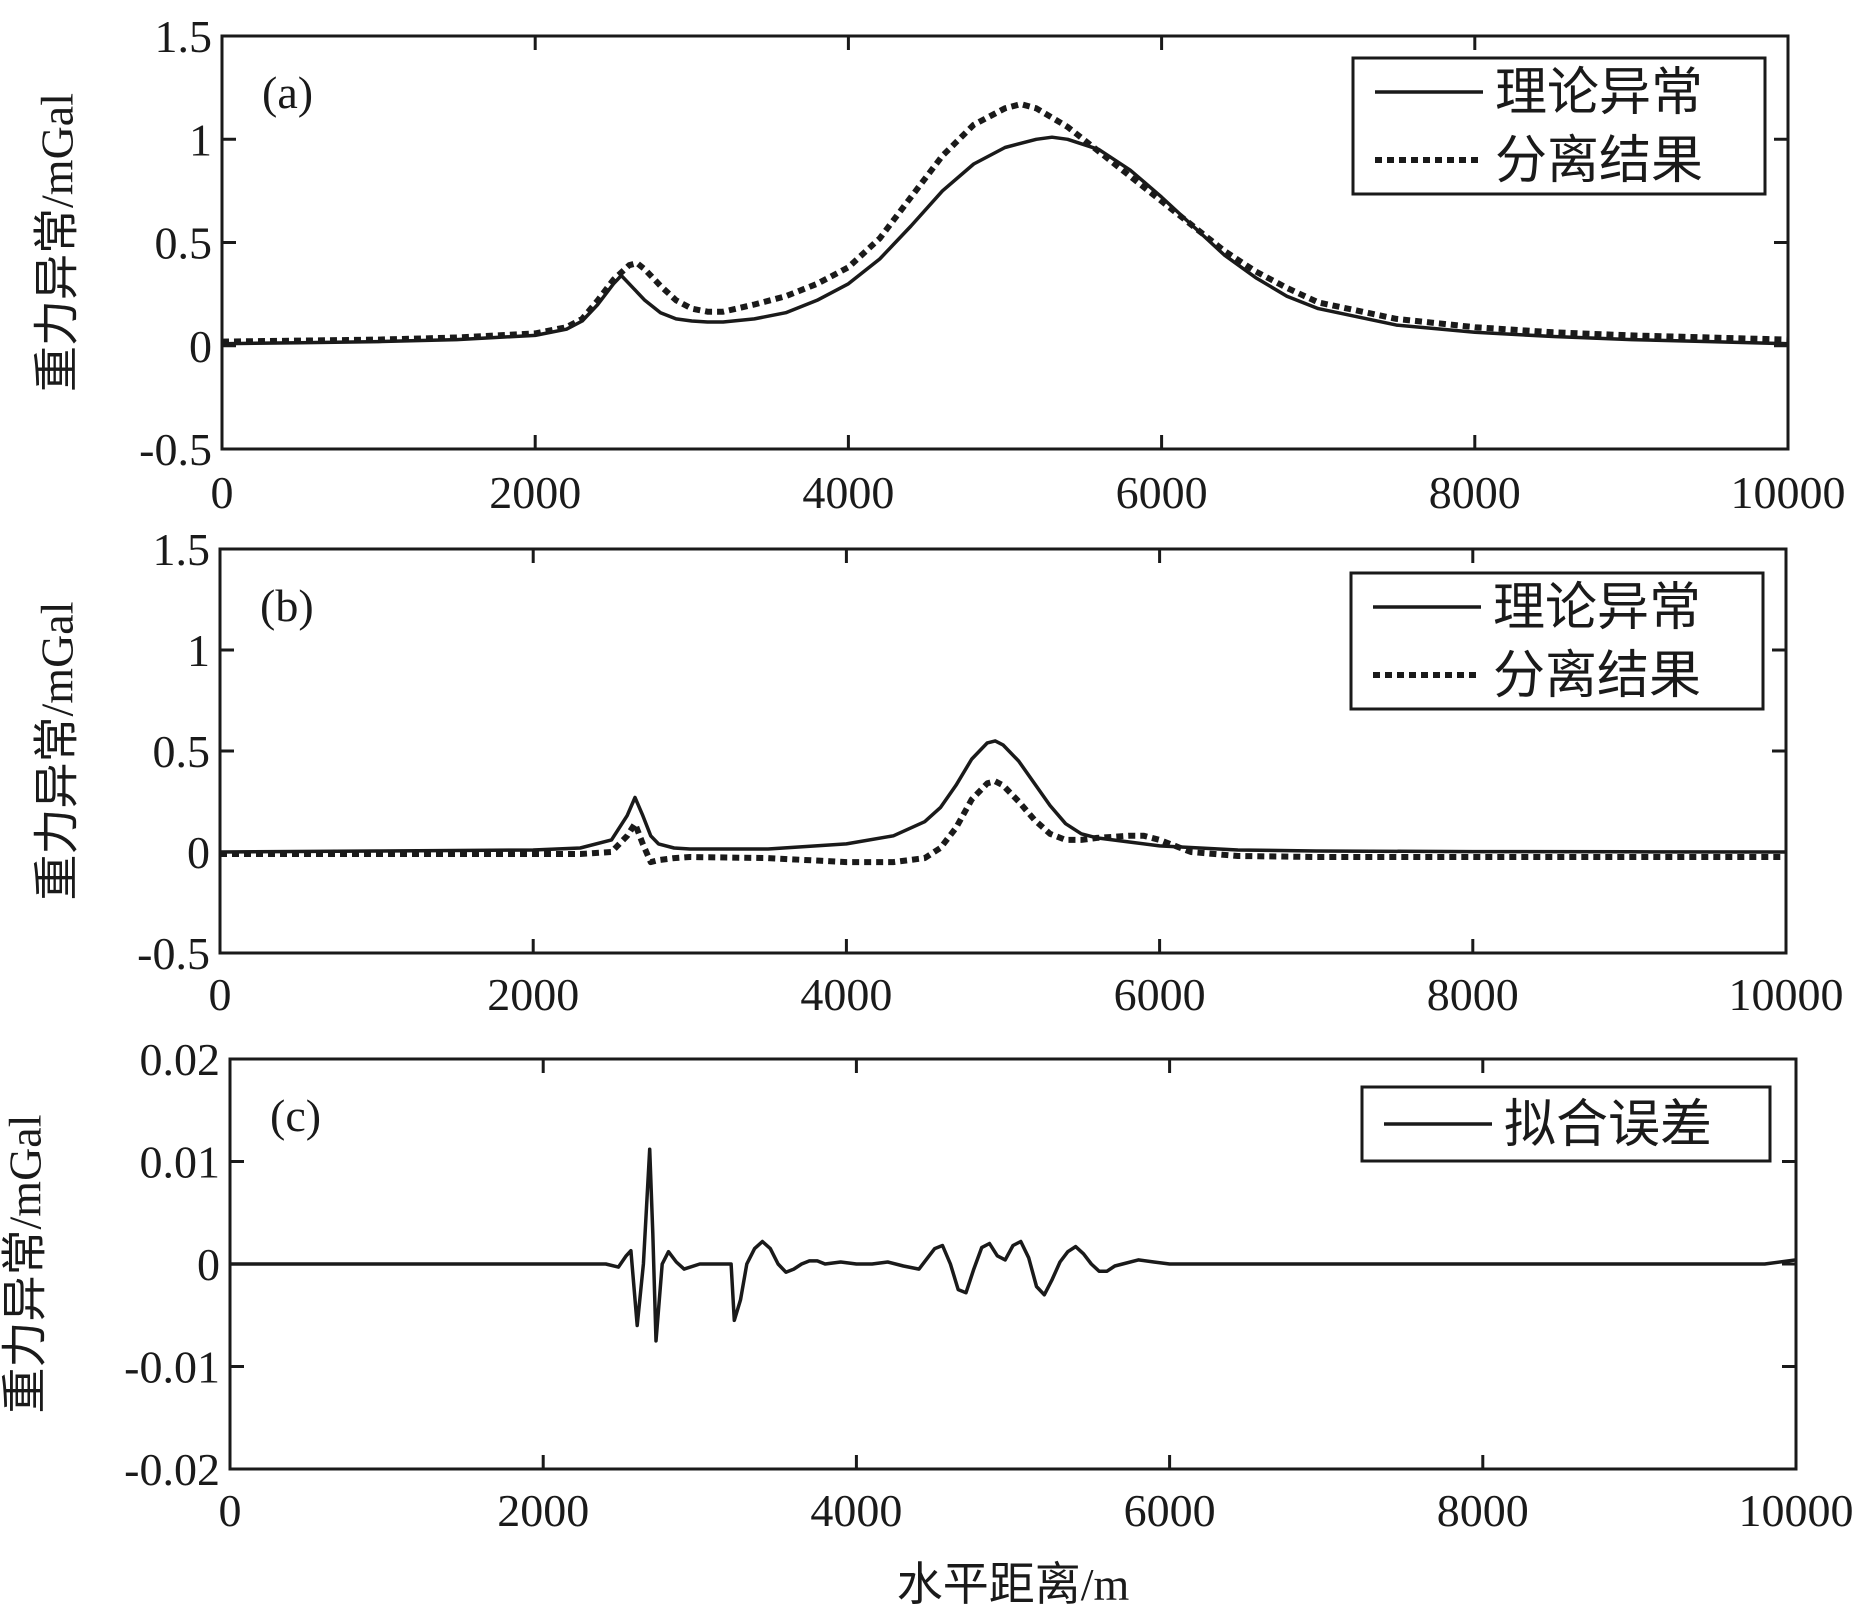  What do you see at coordinates (295, 1115) in the screenshot?
I see `panel-label: (c)` at bounding box center [295, 1115].